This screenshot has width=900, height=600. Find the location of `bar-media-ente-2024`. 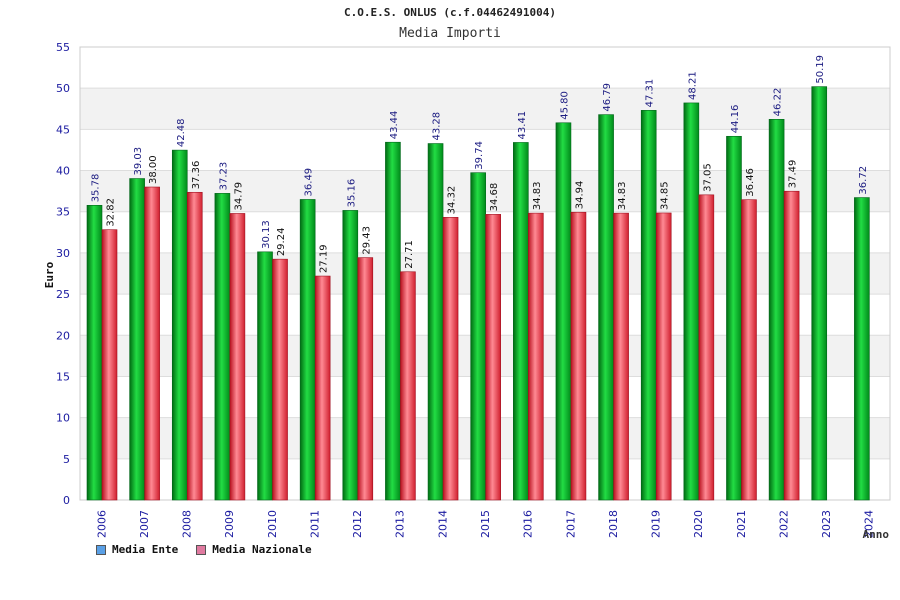

bar-media-ente-2024 is located at coordinates (862, 349).